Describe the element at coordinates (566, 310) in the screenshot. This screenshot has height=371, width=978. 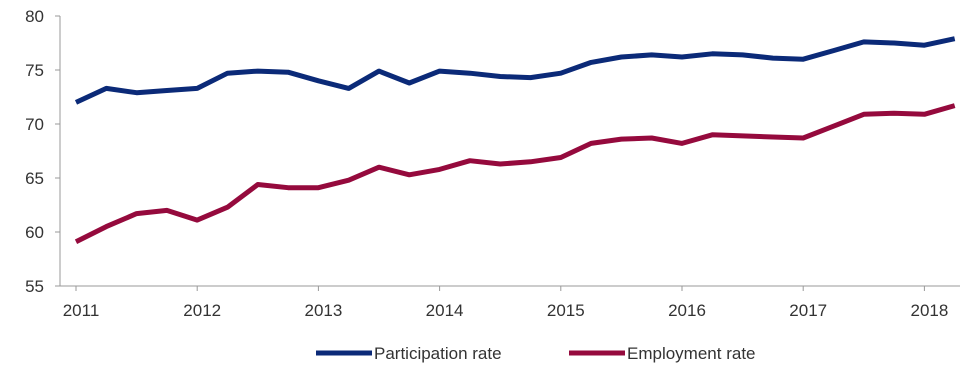
I see `x-tick-label: 2015` at that location.